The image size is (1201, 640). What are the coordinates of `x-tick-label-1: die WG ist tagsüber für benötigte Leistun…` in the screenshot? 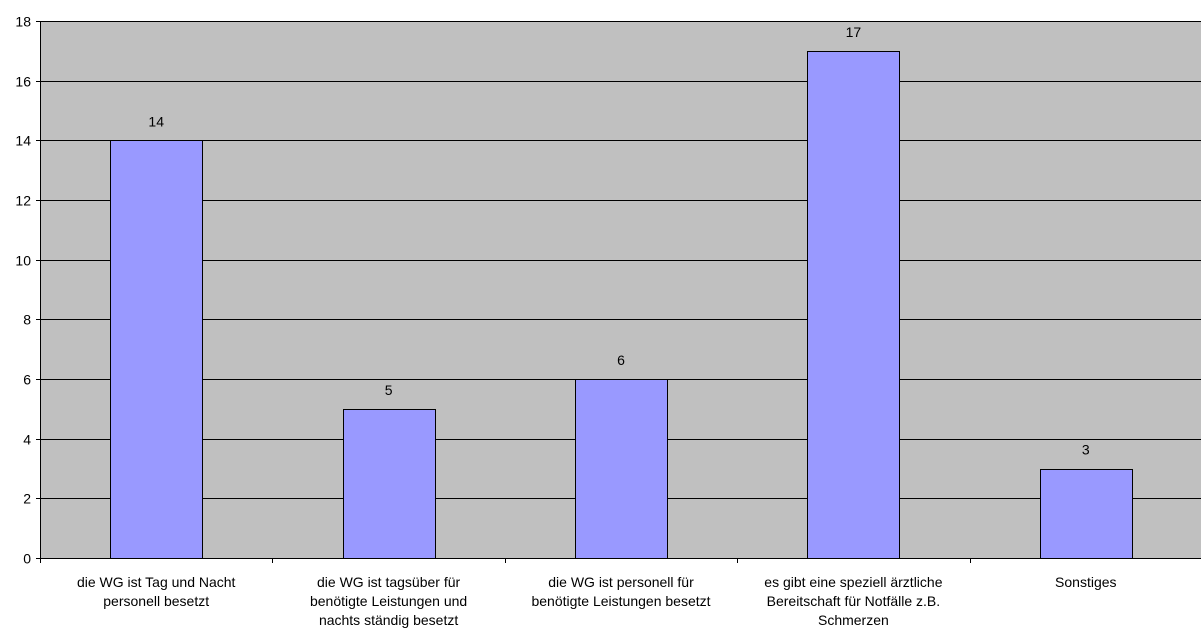 It's located at (388, 601).